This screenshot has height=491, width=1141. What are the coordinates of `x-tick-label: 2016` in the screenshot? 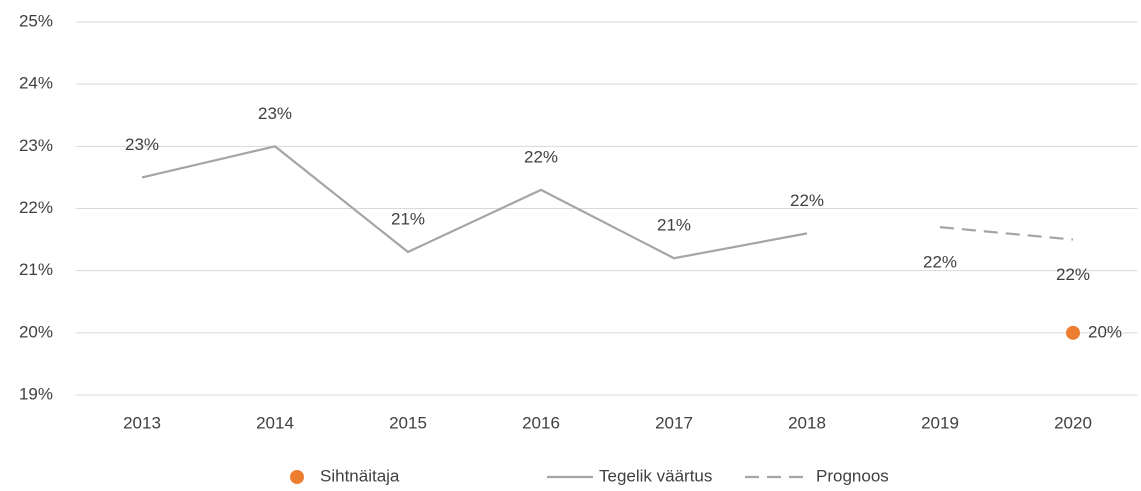 It's located at (541, 422).